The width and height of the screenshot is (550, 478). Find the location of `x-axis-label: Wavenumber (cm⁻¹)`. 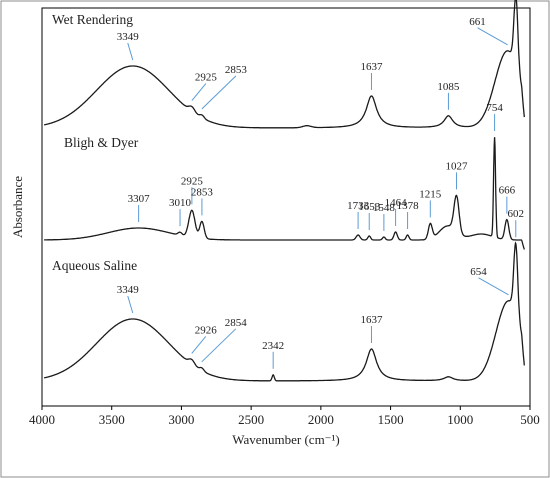

x-axis-label: Wavenumber (cm⁻¹) is located at coordinates (286, 439).